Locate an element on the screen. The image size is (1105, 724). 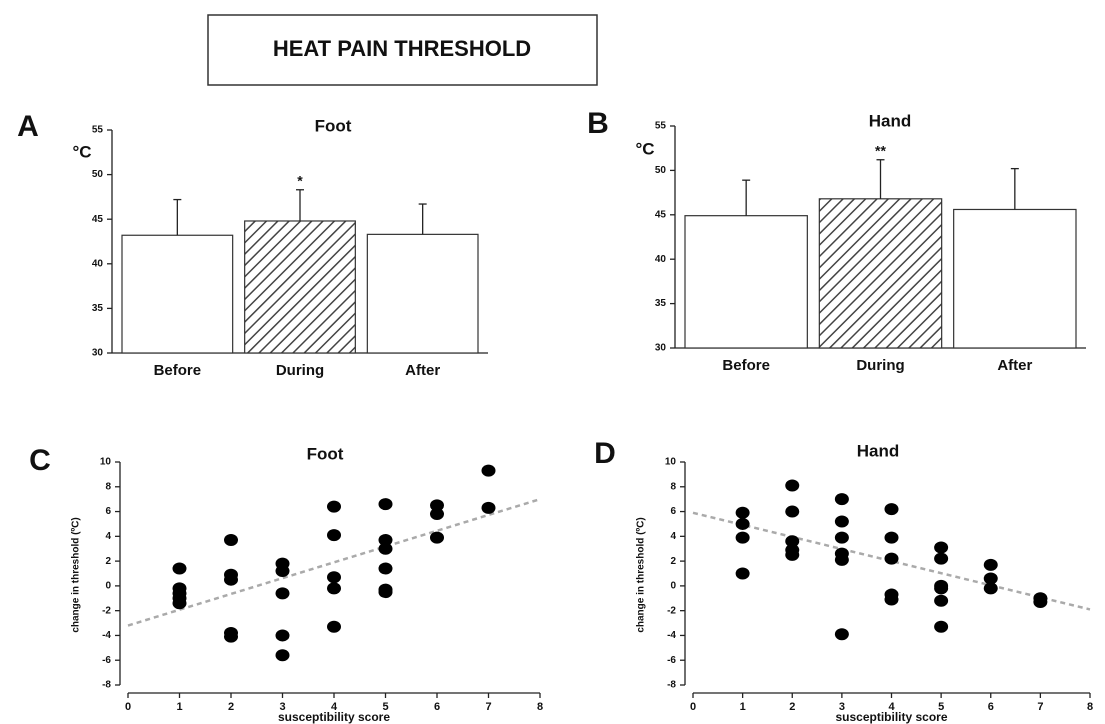
y-tick-label: 6 is located at coordinates (673, 511).